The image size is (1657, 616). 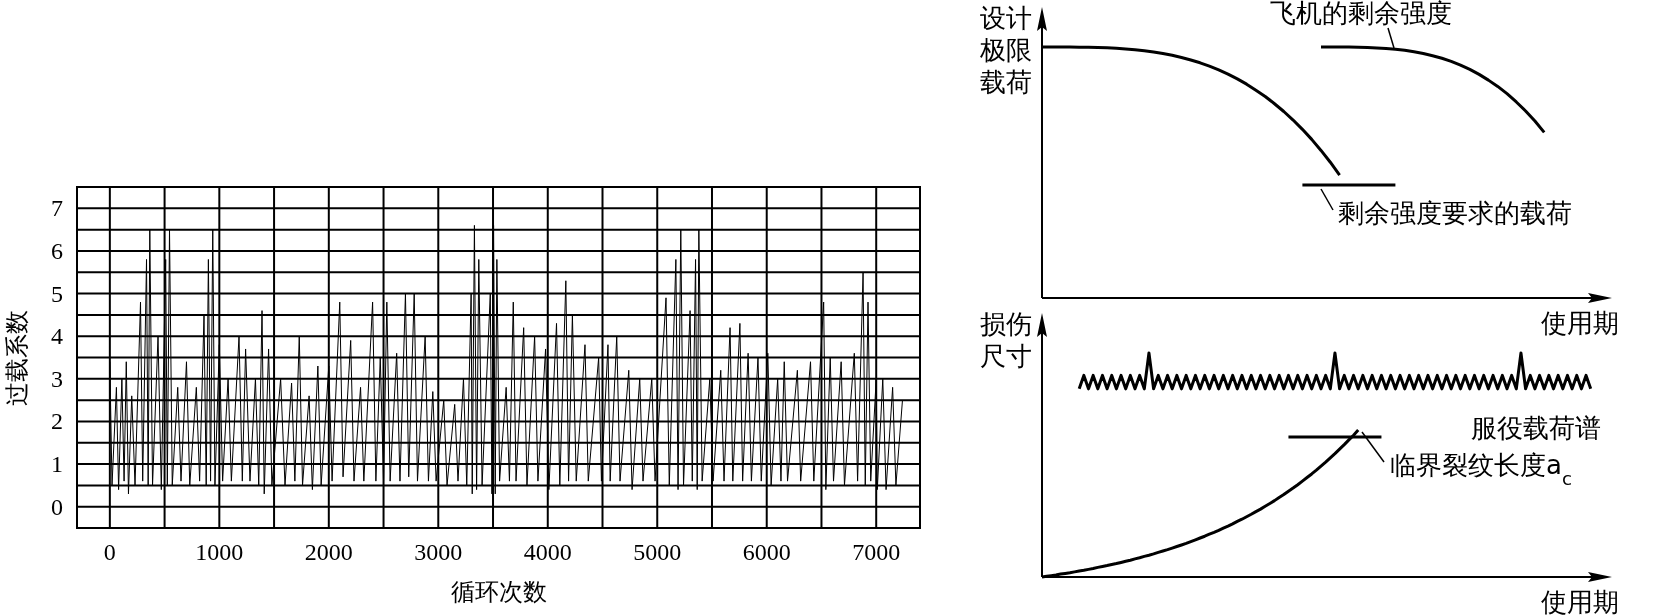 What do you see at coordinates (57, 421) in the screenshot?
I see `y-tick-label: 2` at bounding box center [57, 421].